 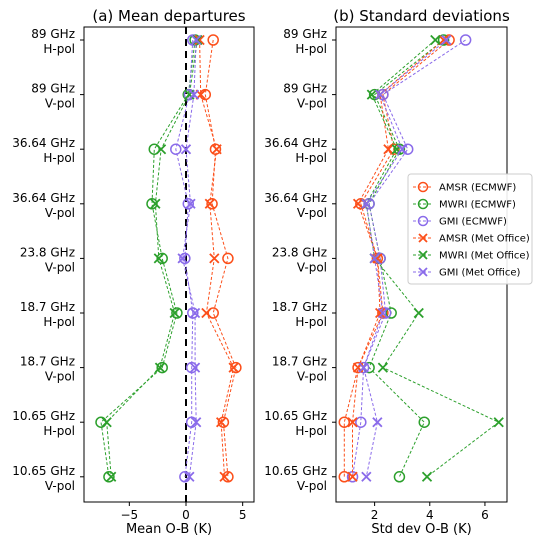 I want to click on legend-label: MWRI (ECMWF), so click(x=477, y=205).